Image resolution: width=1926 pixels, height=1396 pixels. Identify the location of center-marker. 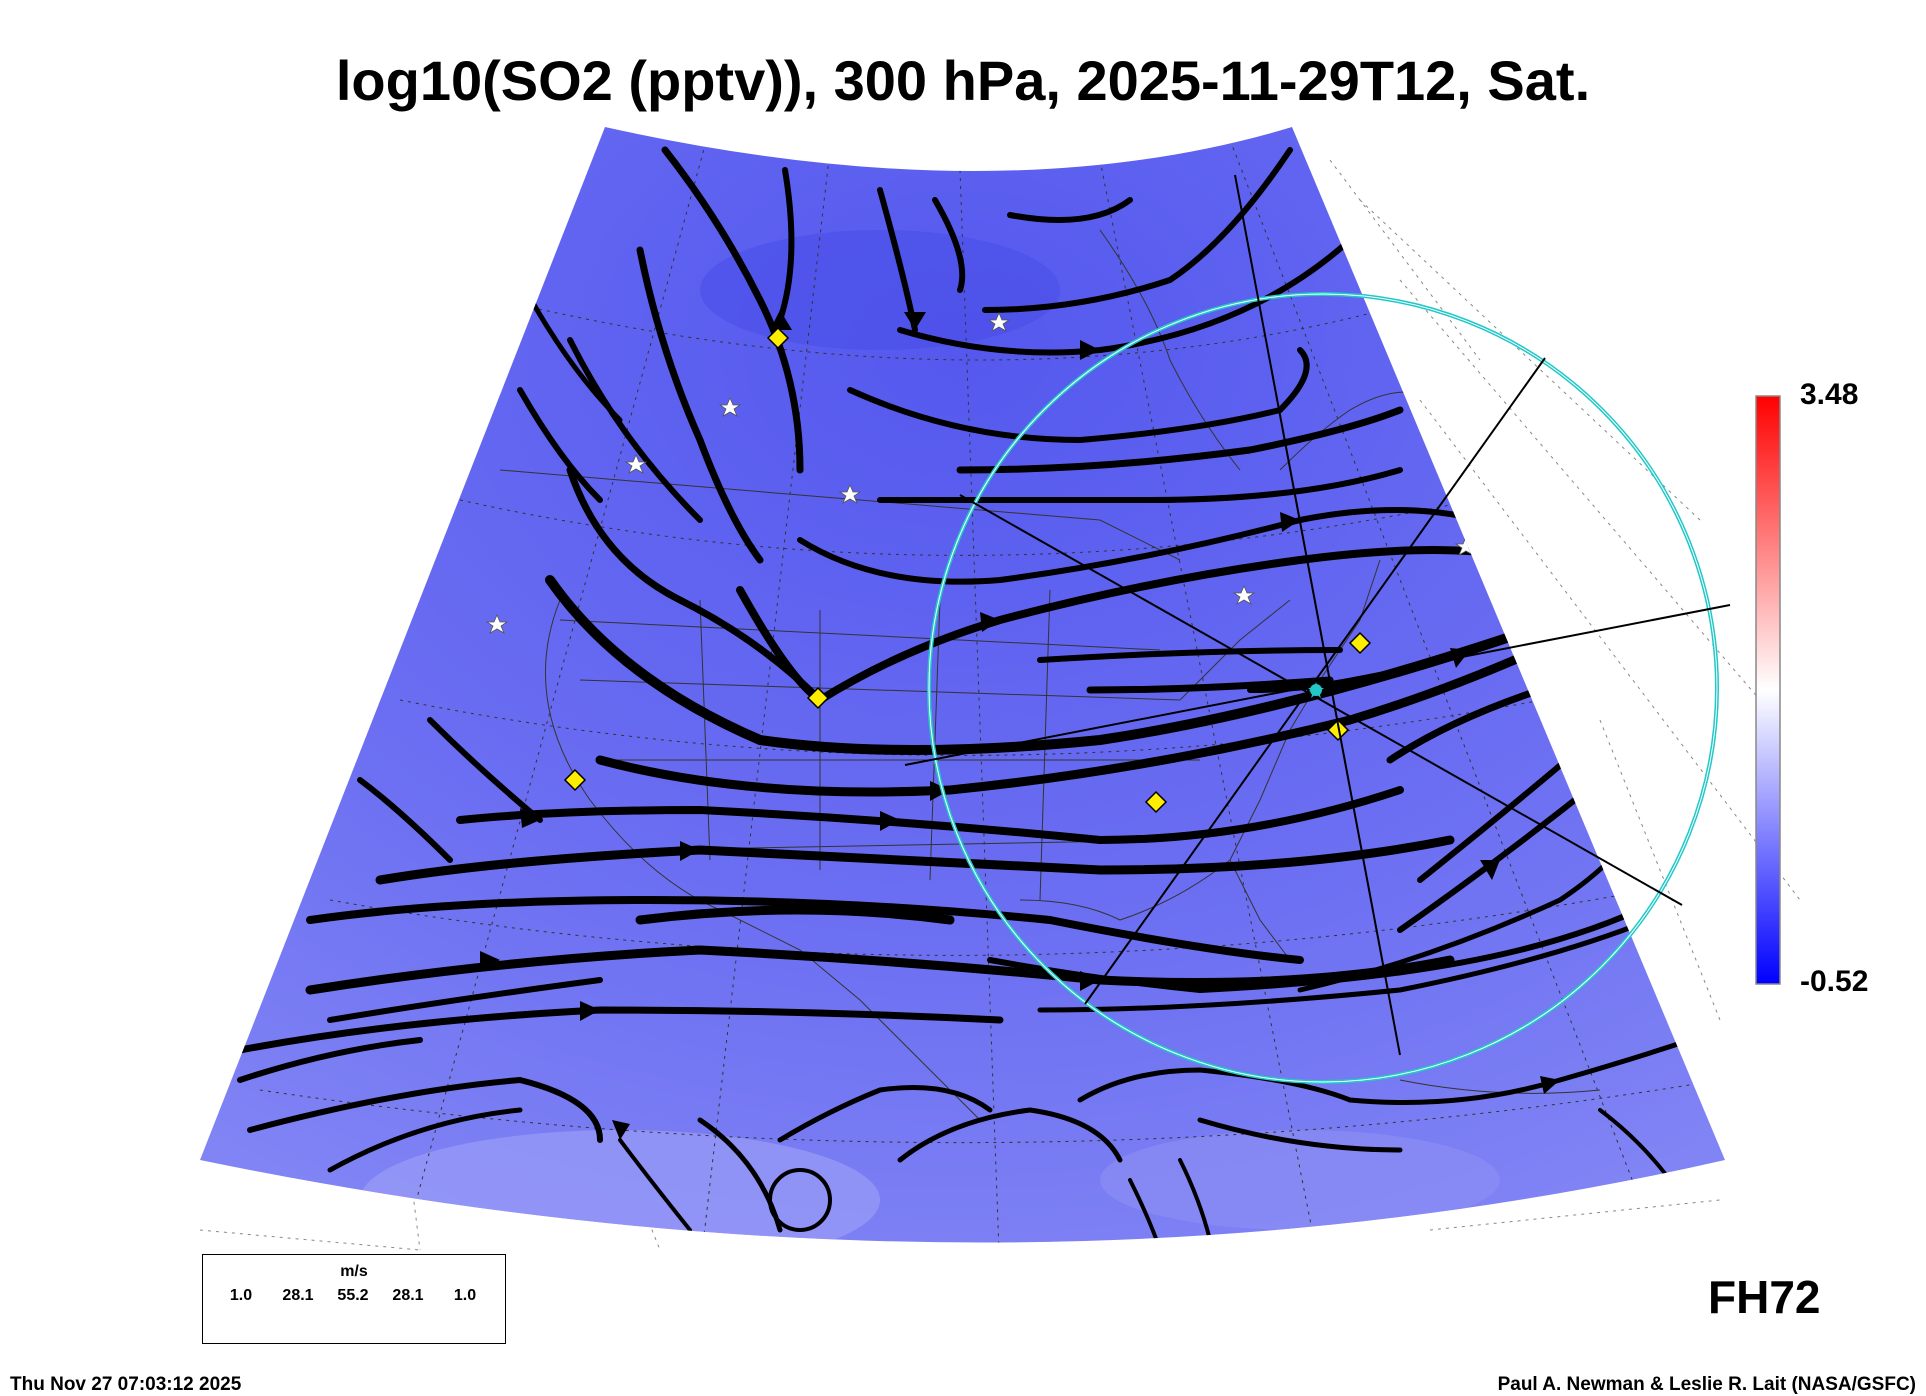
(1316, 690).